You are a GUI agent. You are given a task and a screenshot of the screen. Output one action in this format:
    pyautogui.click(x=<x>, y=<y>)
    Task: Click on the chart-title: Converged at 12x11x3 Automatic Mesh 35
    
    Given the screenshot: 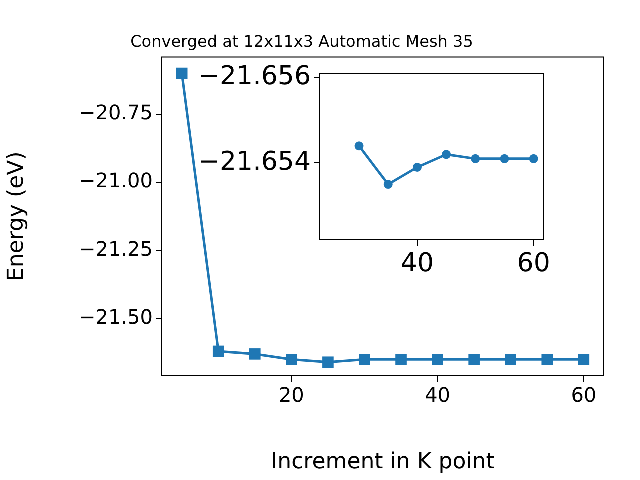 What is the action you would take?
    pyautogui.click(x=302, y=41)
    